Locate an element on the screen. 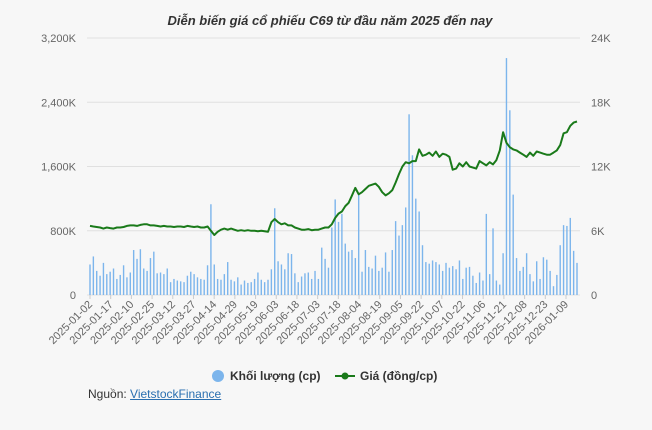 The height and width of the screenshot is (430, 652). y-left-tick-label: 3,200K is located at coordinates (59, 39).